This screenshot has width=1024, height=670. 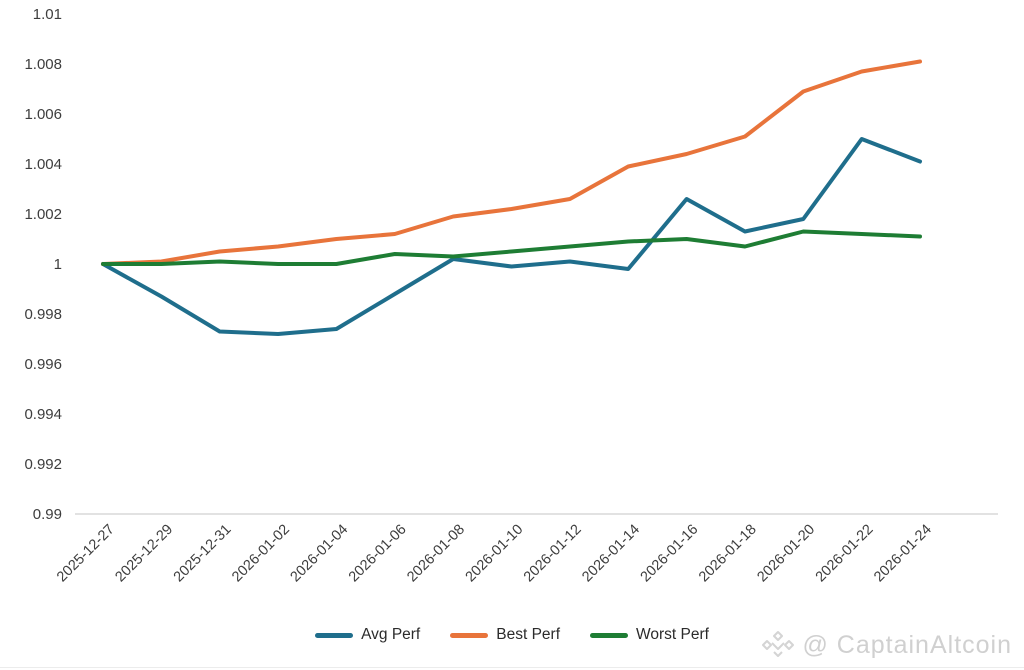 I want to click on watermark: @ CaptainAltcoin, so click(x=886, y=645).